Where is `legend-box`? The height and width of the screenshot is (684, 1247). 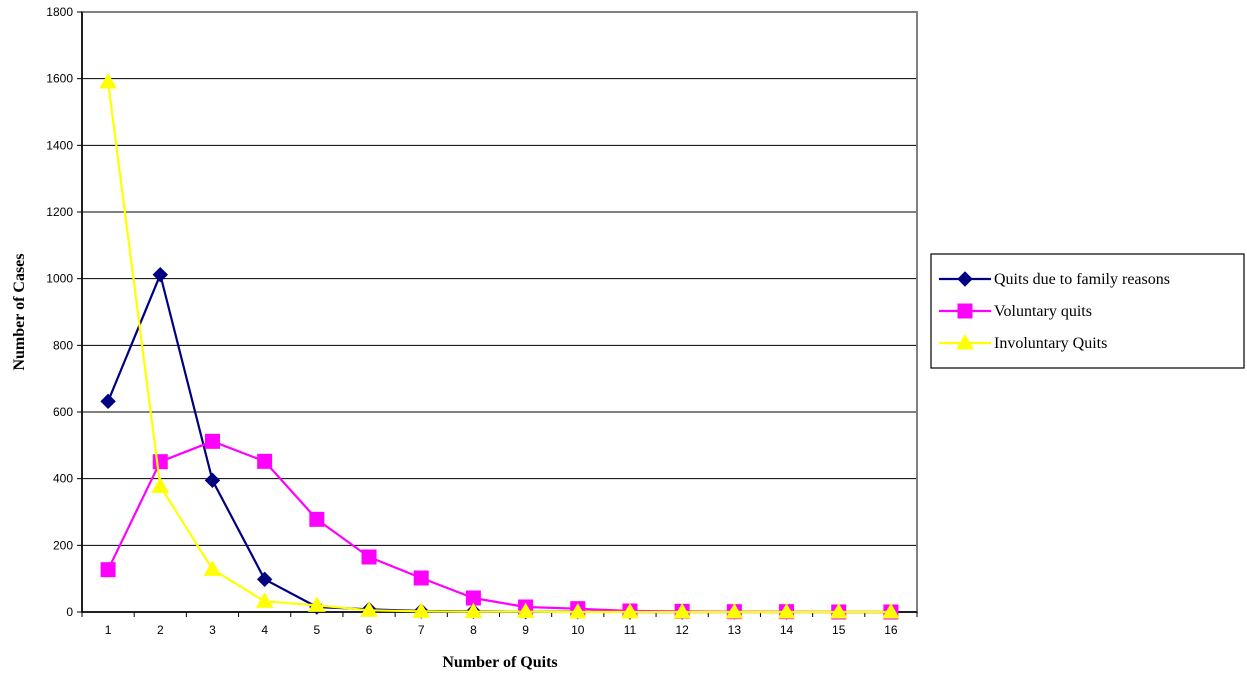 legend-box is located at coordinates (1087, 311).